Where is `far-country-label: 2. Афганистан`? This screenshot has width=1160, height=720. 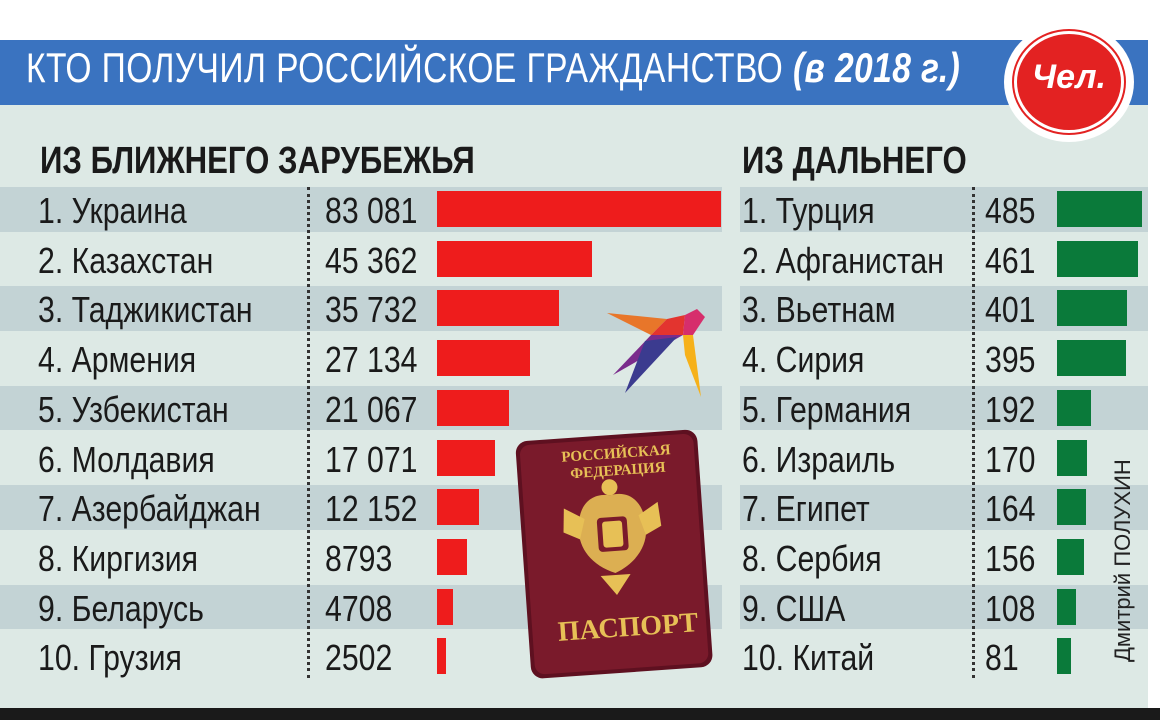
far-country-label: 2. Афганистан is located at coordinates (843, 260).